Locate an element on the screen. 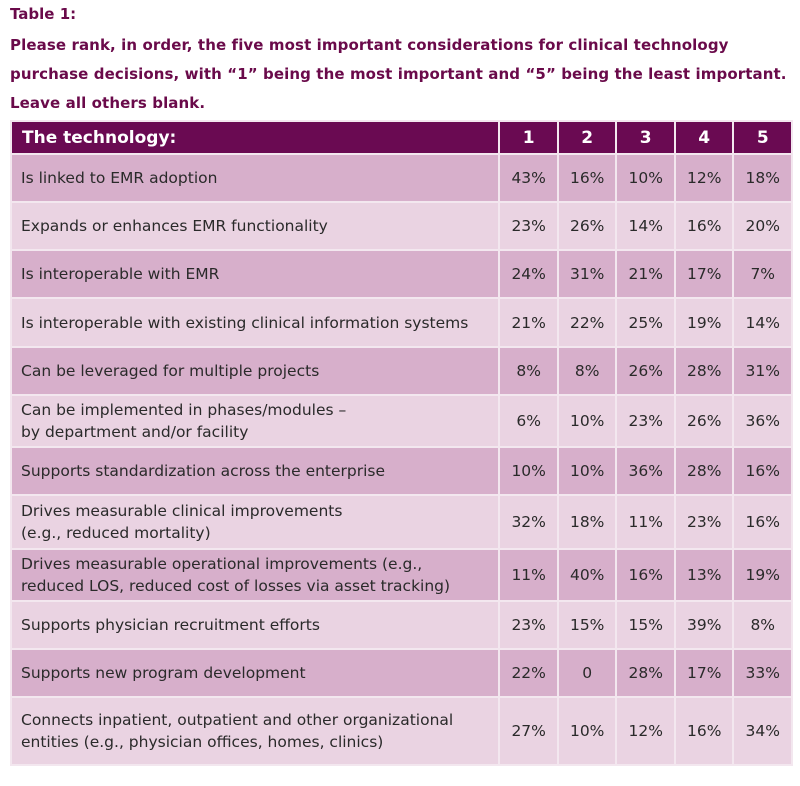 Image resolution: width=800 pixels, height=786 pixels. header-rank-4: 4 is located at coordinates (704, 137).